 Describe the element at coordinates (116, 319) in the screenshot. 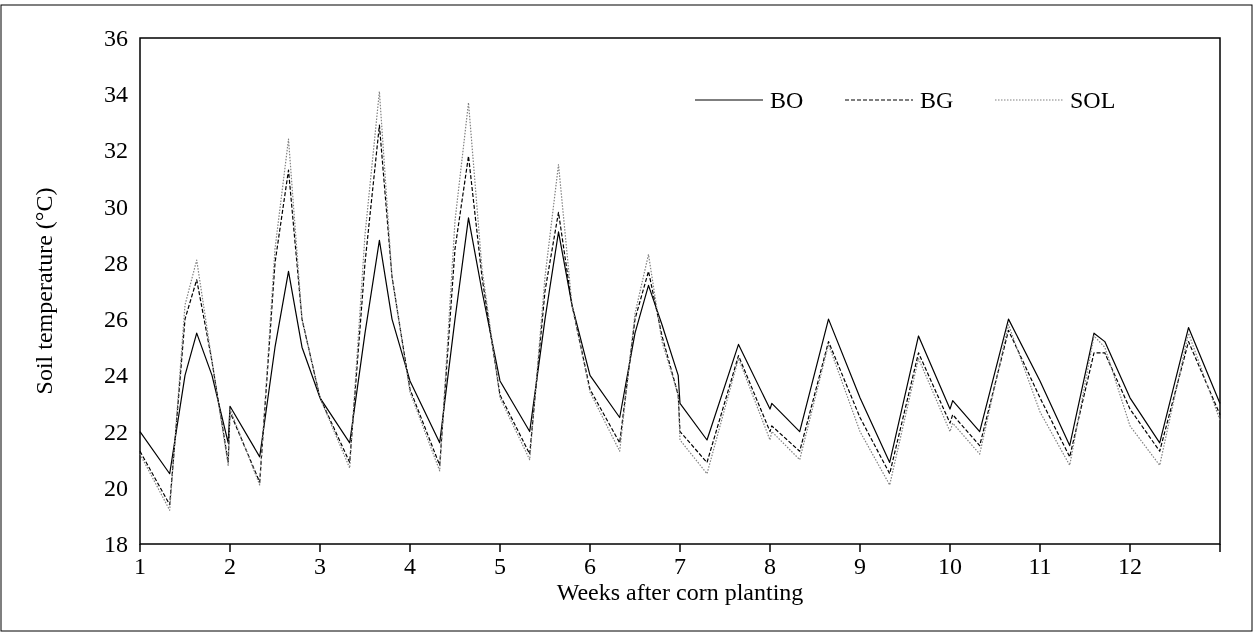

I see `y-tick-label: 26` at that location.